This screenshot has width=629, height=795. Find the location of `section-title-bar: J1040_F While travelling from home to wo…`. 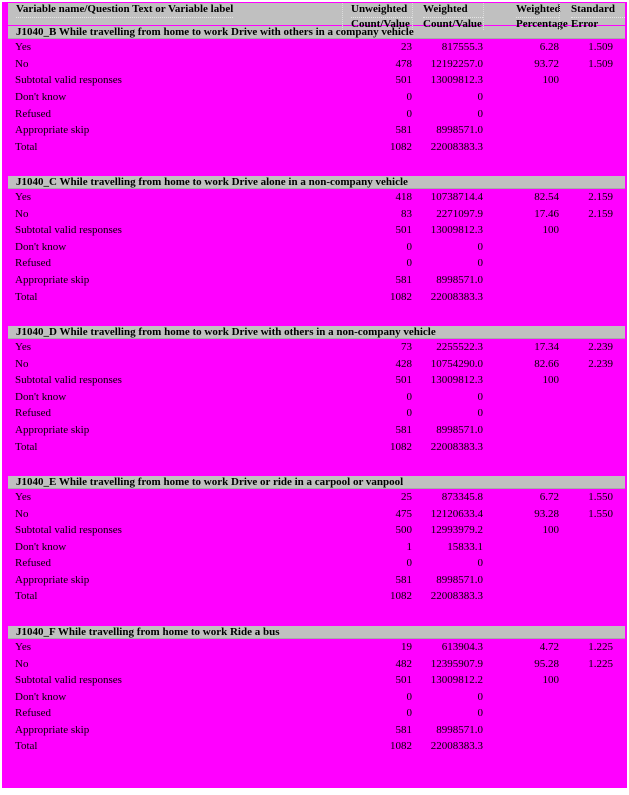

section-title-bar: J1040_F While travelling from home to wo… is located at coordinates (316, 632).